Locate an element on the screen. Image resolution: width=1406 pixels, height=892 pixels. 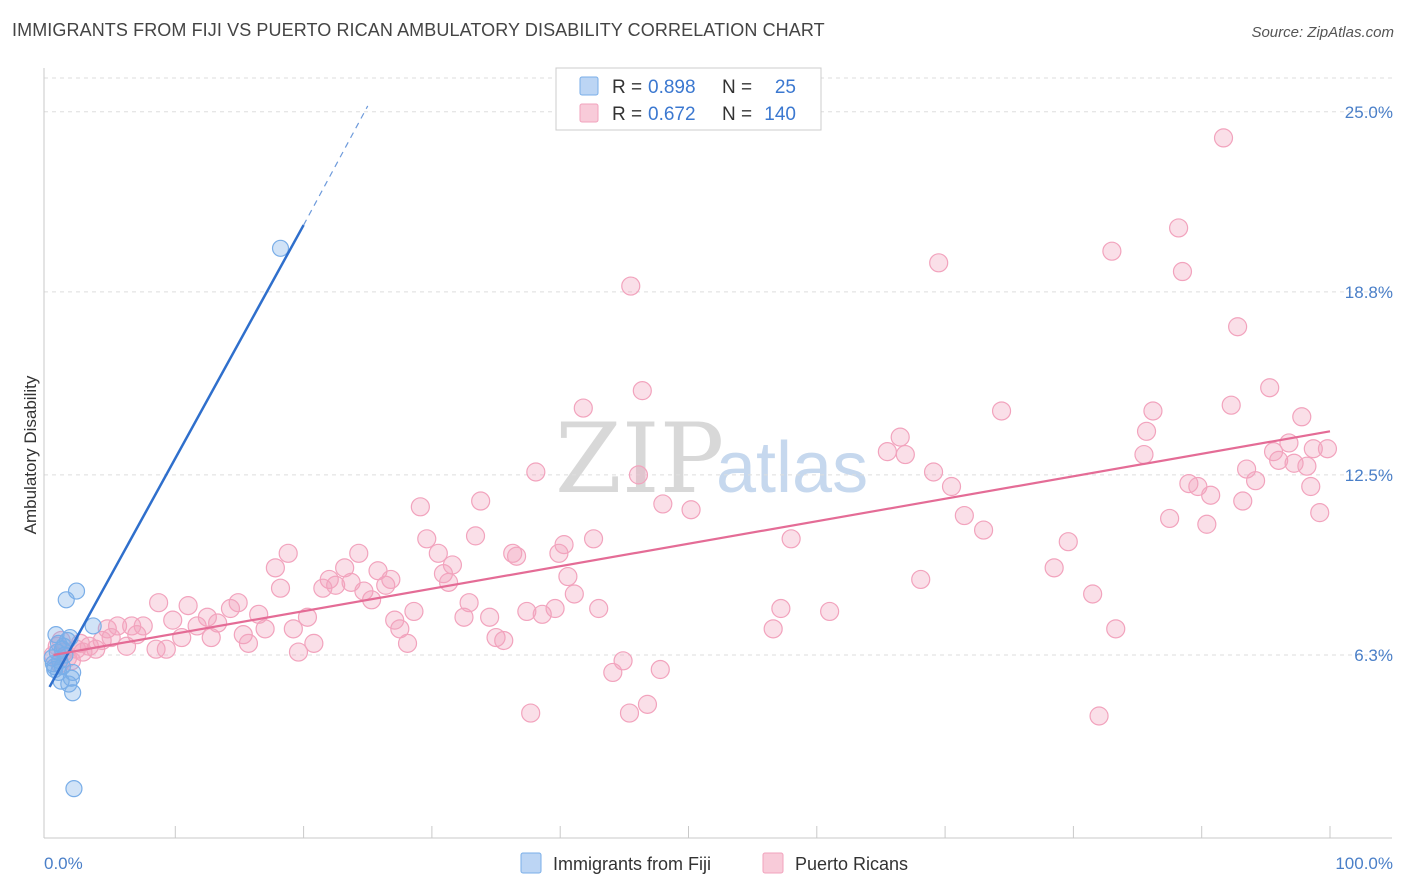
legend-box: R = 0.898 N = 25 R = 0.672 N = 140 is located at coordinates (688, 99).